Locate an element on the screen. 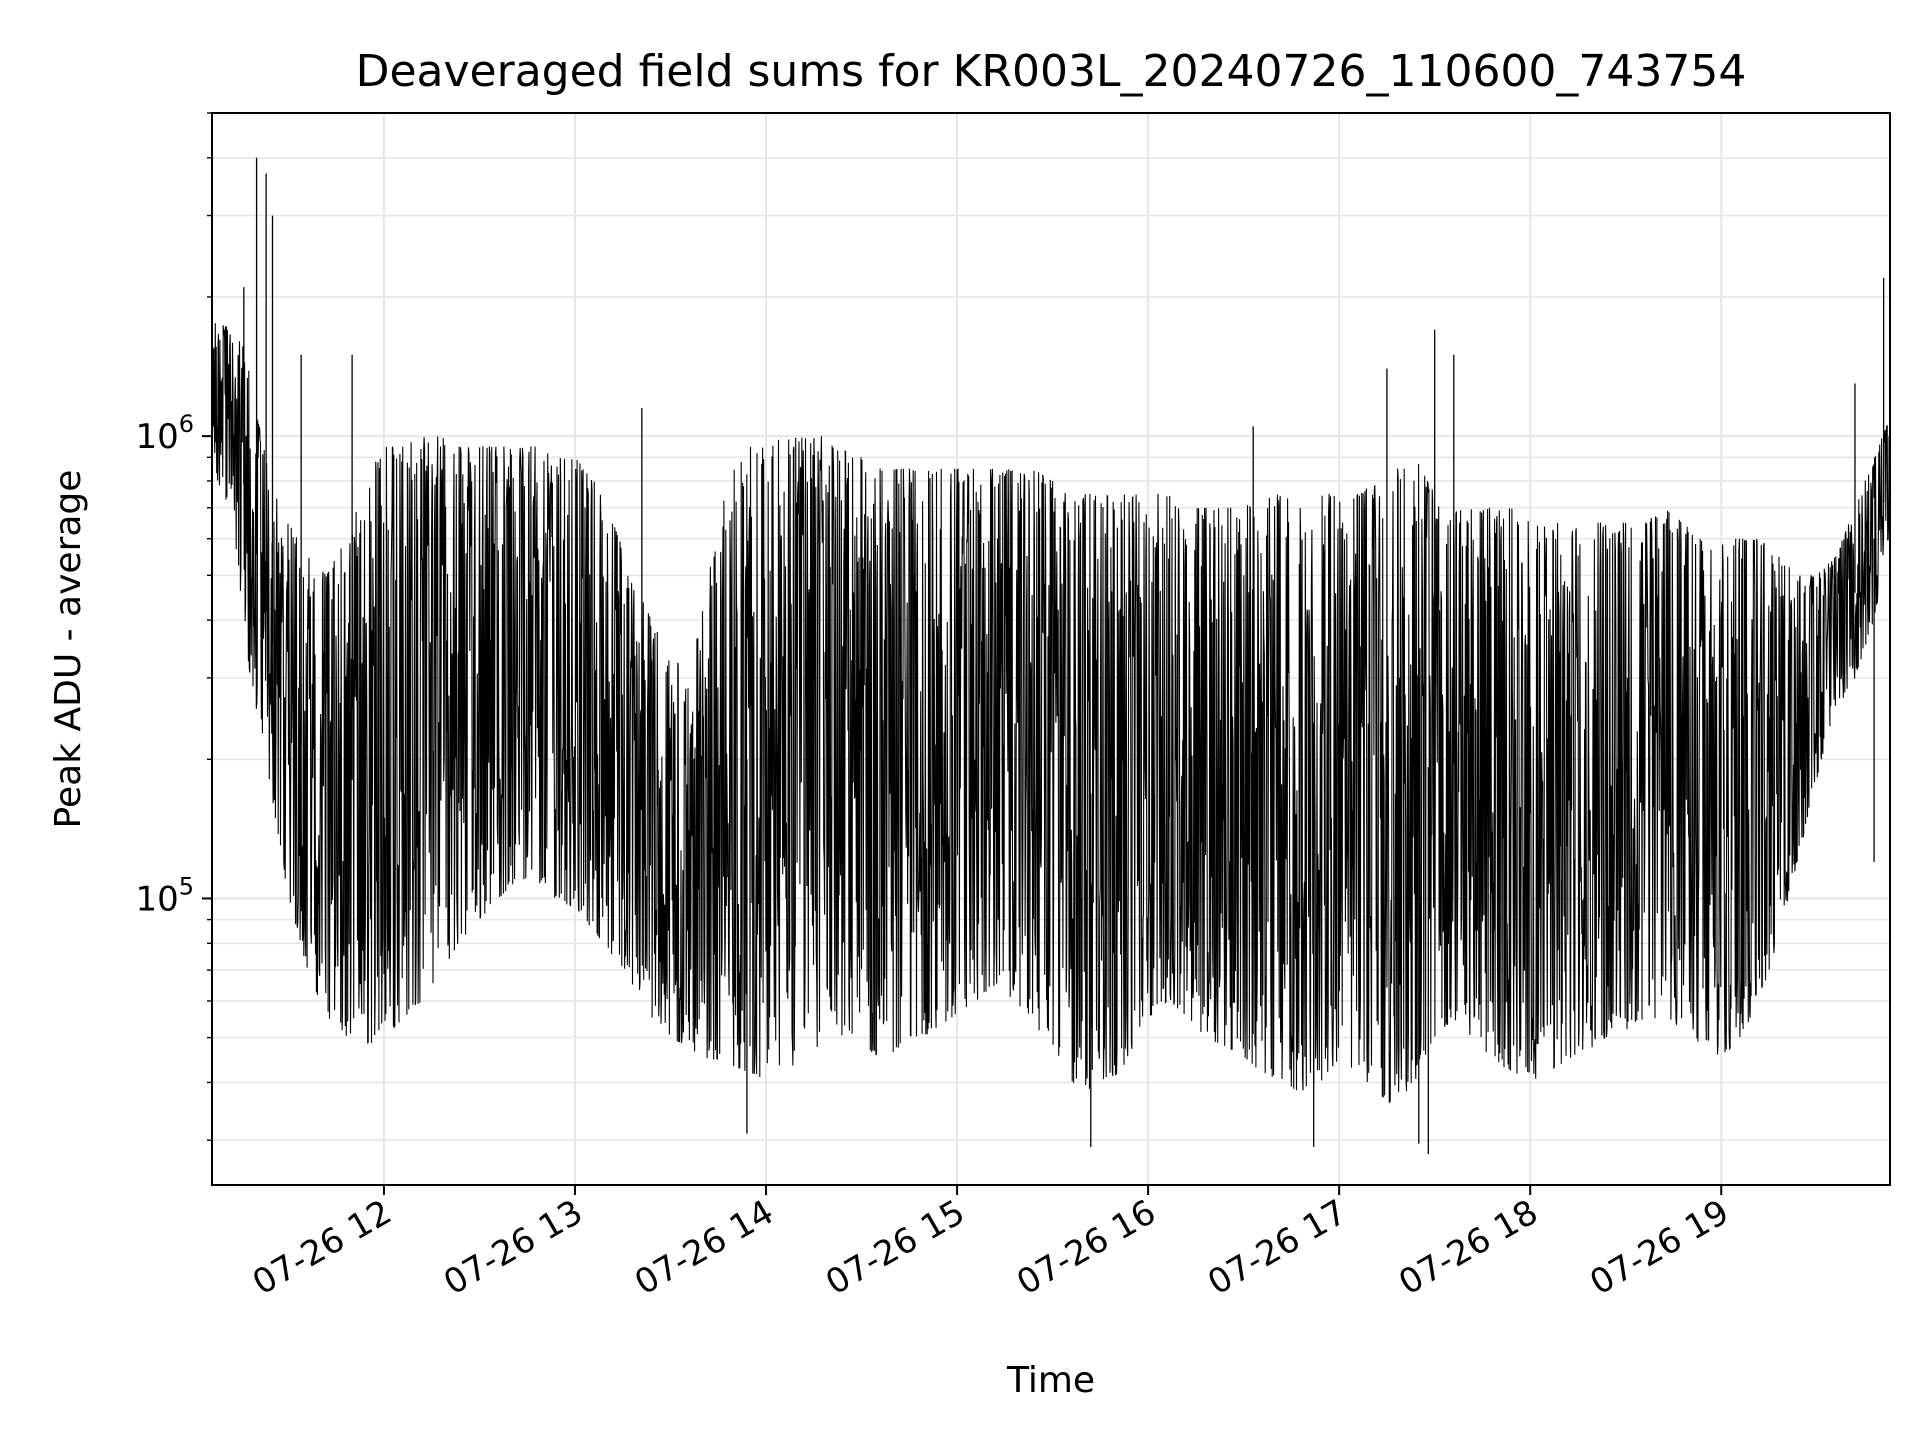  y-tick-label: 10⁶ is located at coordinates (164, 433).